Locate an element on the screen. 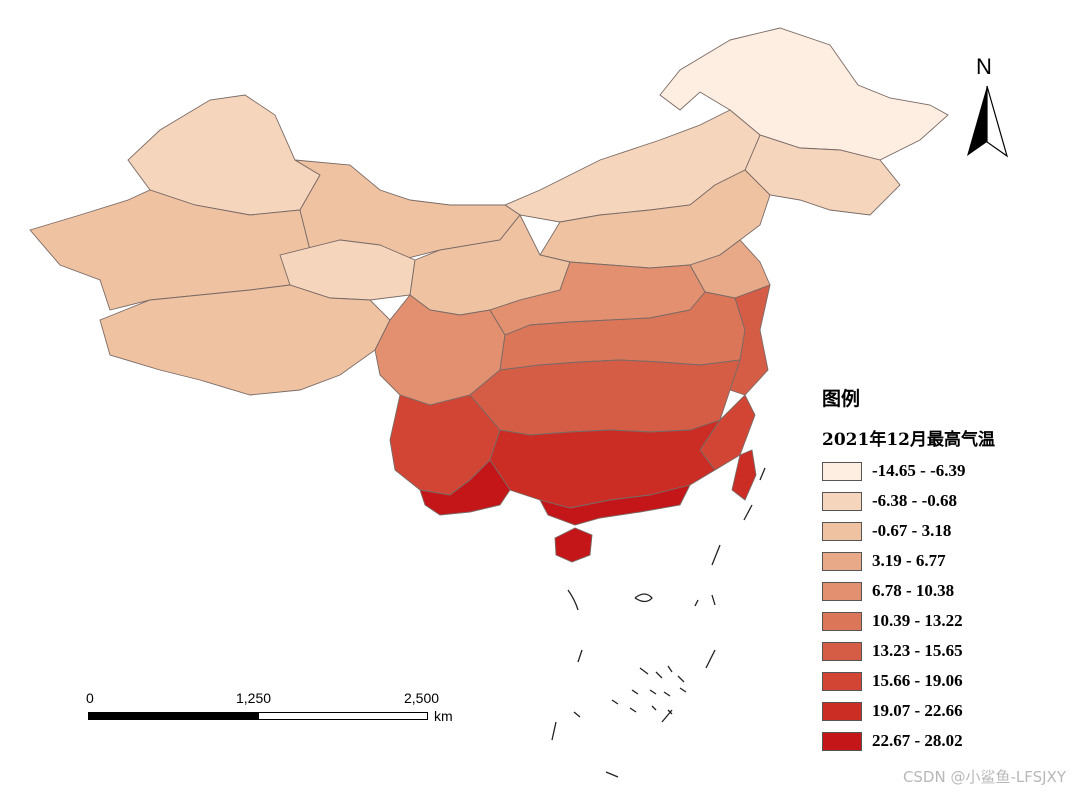 The width and height of the screenshot is (1080, 795). region-hainan is located at coordinates (573, 545).